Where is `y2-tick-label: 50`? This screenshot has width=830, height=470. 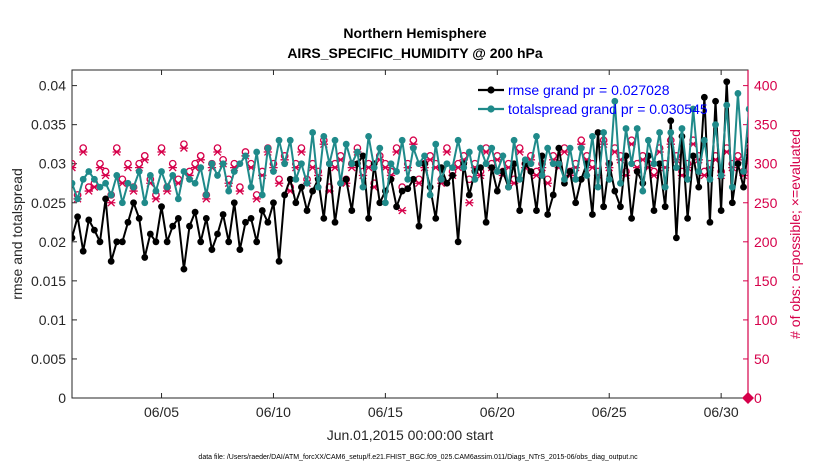
y2-tick-label: 50 is located at coordinates (762, 359).